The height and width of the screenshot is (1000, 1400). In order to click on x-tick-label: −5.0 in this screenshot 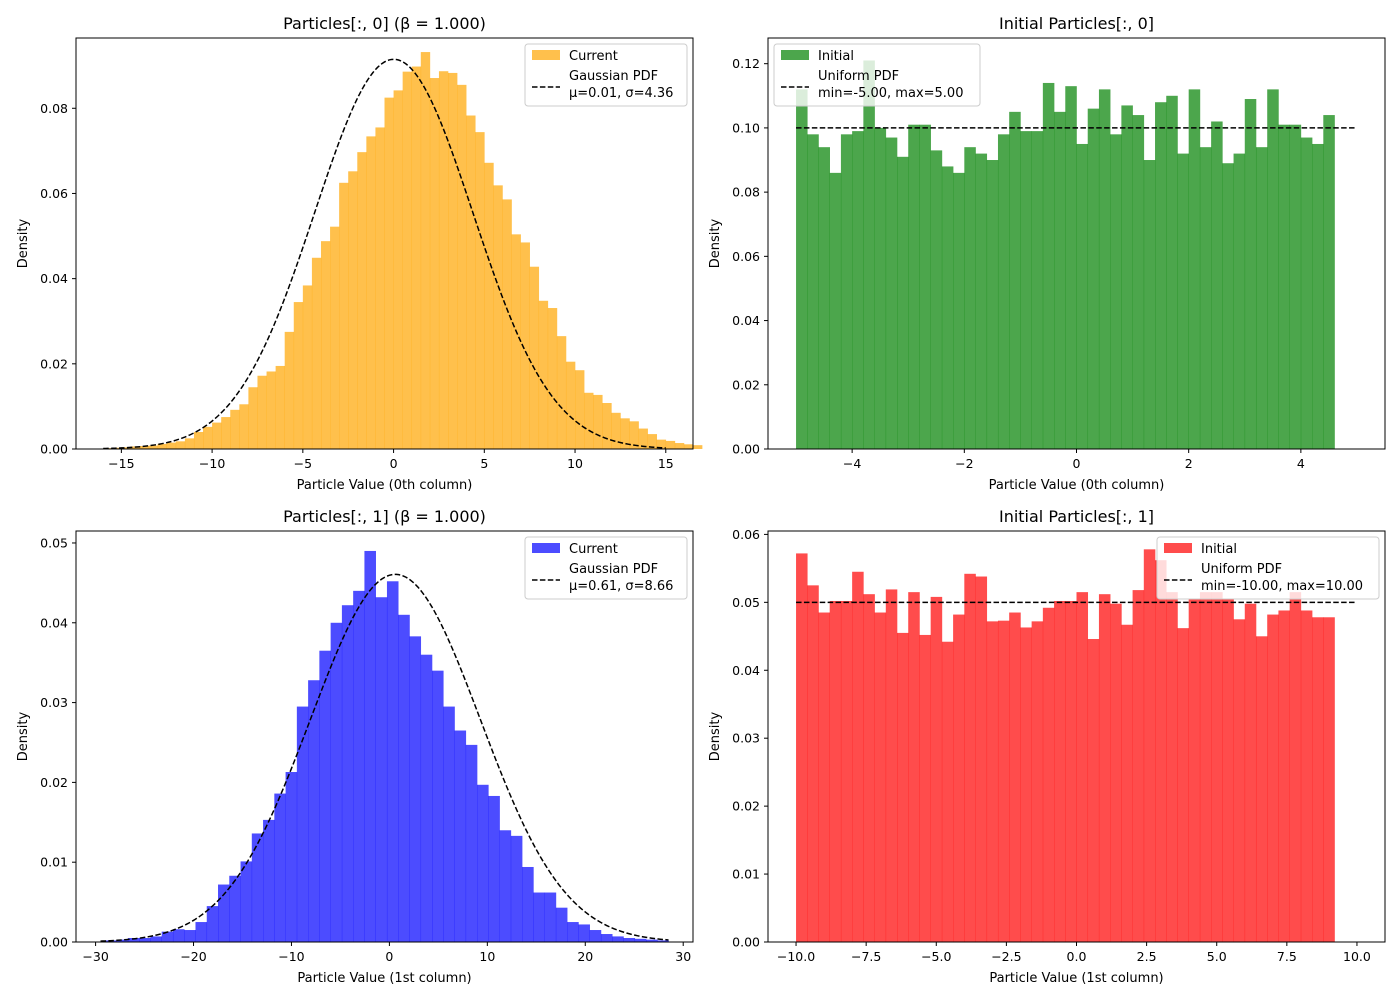, I will do `click(936, 956)`.